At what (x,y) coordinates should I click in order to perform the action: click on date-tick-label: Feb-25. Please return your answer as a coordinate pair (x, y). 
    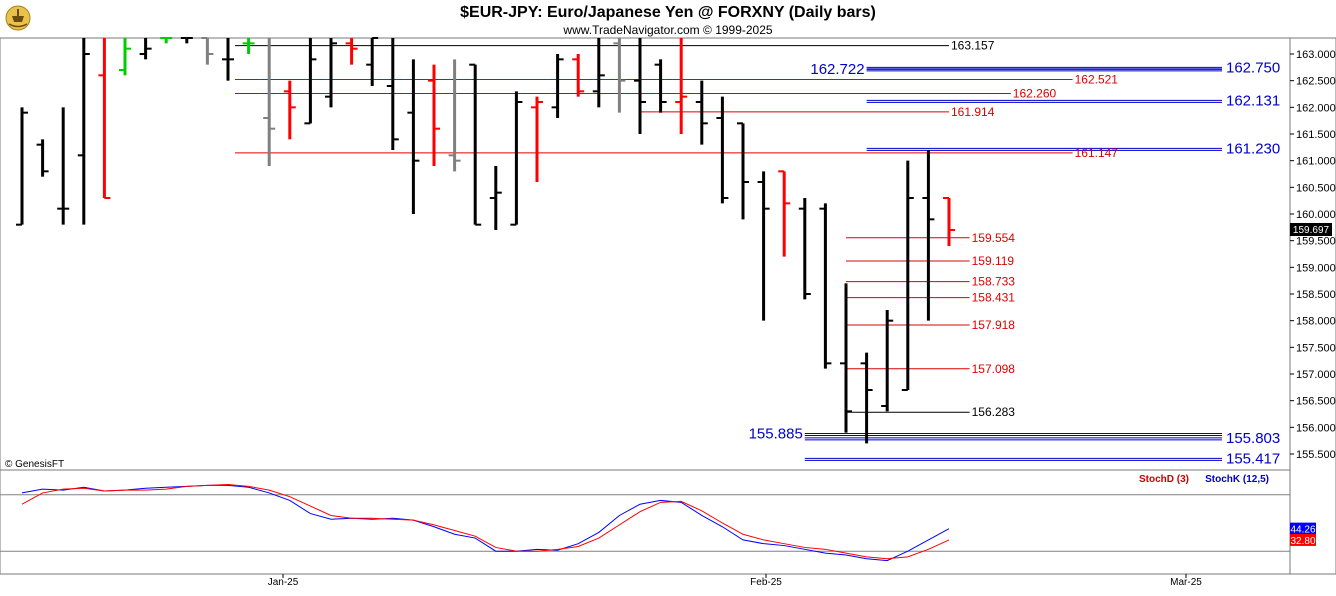
    Looking at the image, I should click on (766, 582).